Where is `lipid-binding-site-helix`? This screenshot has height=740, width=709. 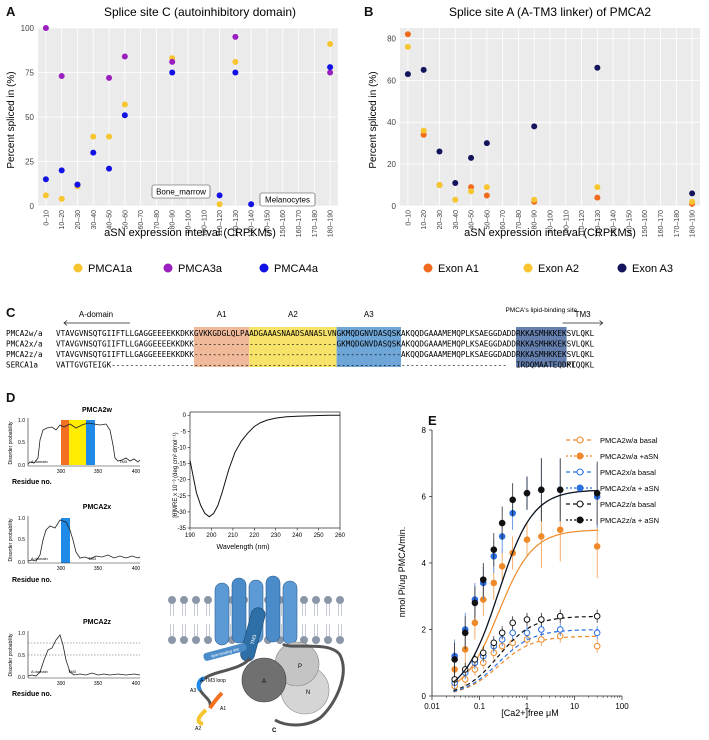 lipid-binding-site-helix is located at coordinates (225, 652).